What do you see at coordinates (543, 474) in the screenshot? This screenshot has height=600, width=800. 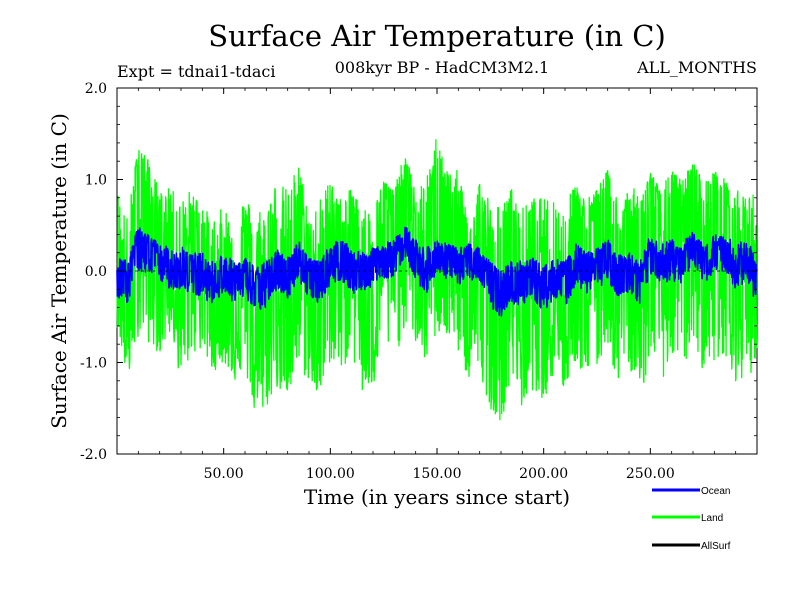 I see `x-tick-label: 200.00` at bounding box center [543, 474].